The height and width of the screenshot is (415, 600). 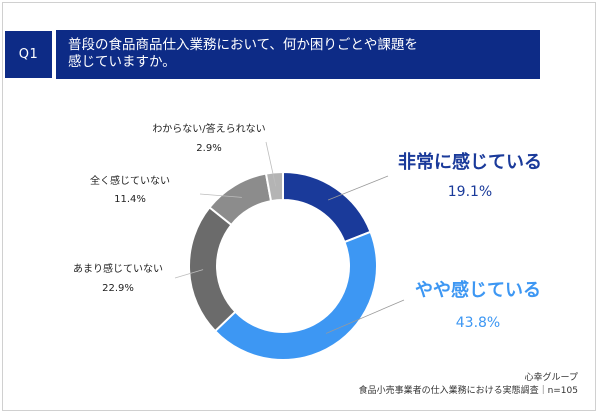 What do you see at coordinates (208, 148) in the screenshot?
I see `value-label-5: 2.9%` at bounding box center [208, 148].